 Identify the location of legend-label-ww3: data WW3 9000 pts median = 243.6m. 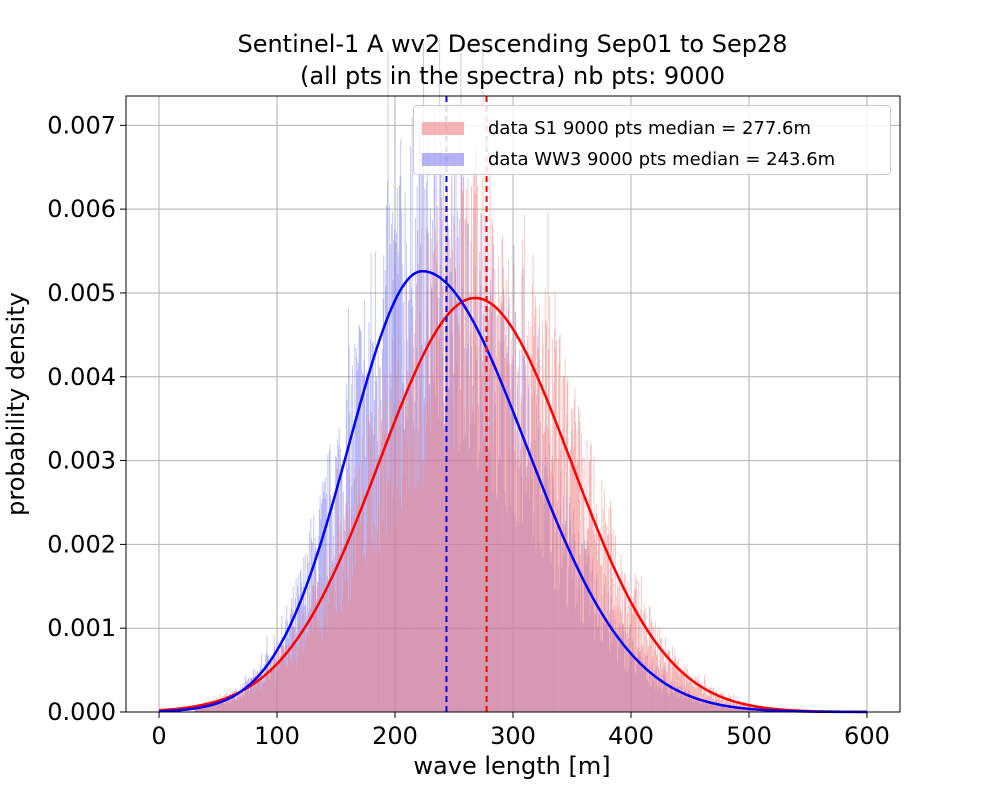
(662, 159).